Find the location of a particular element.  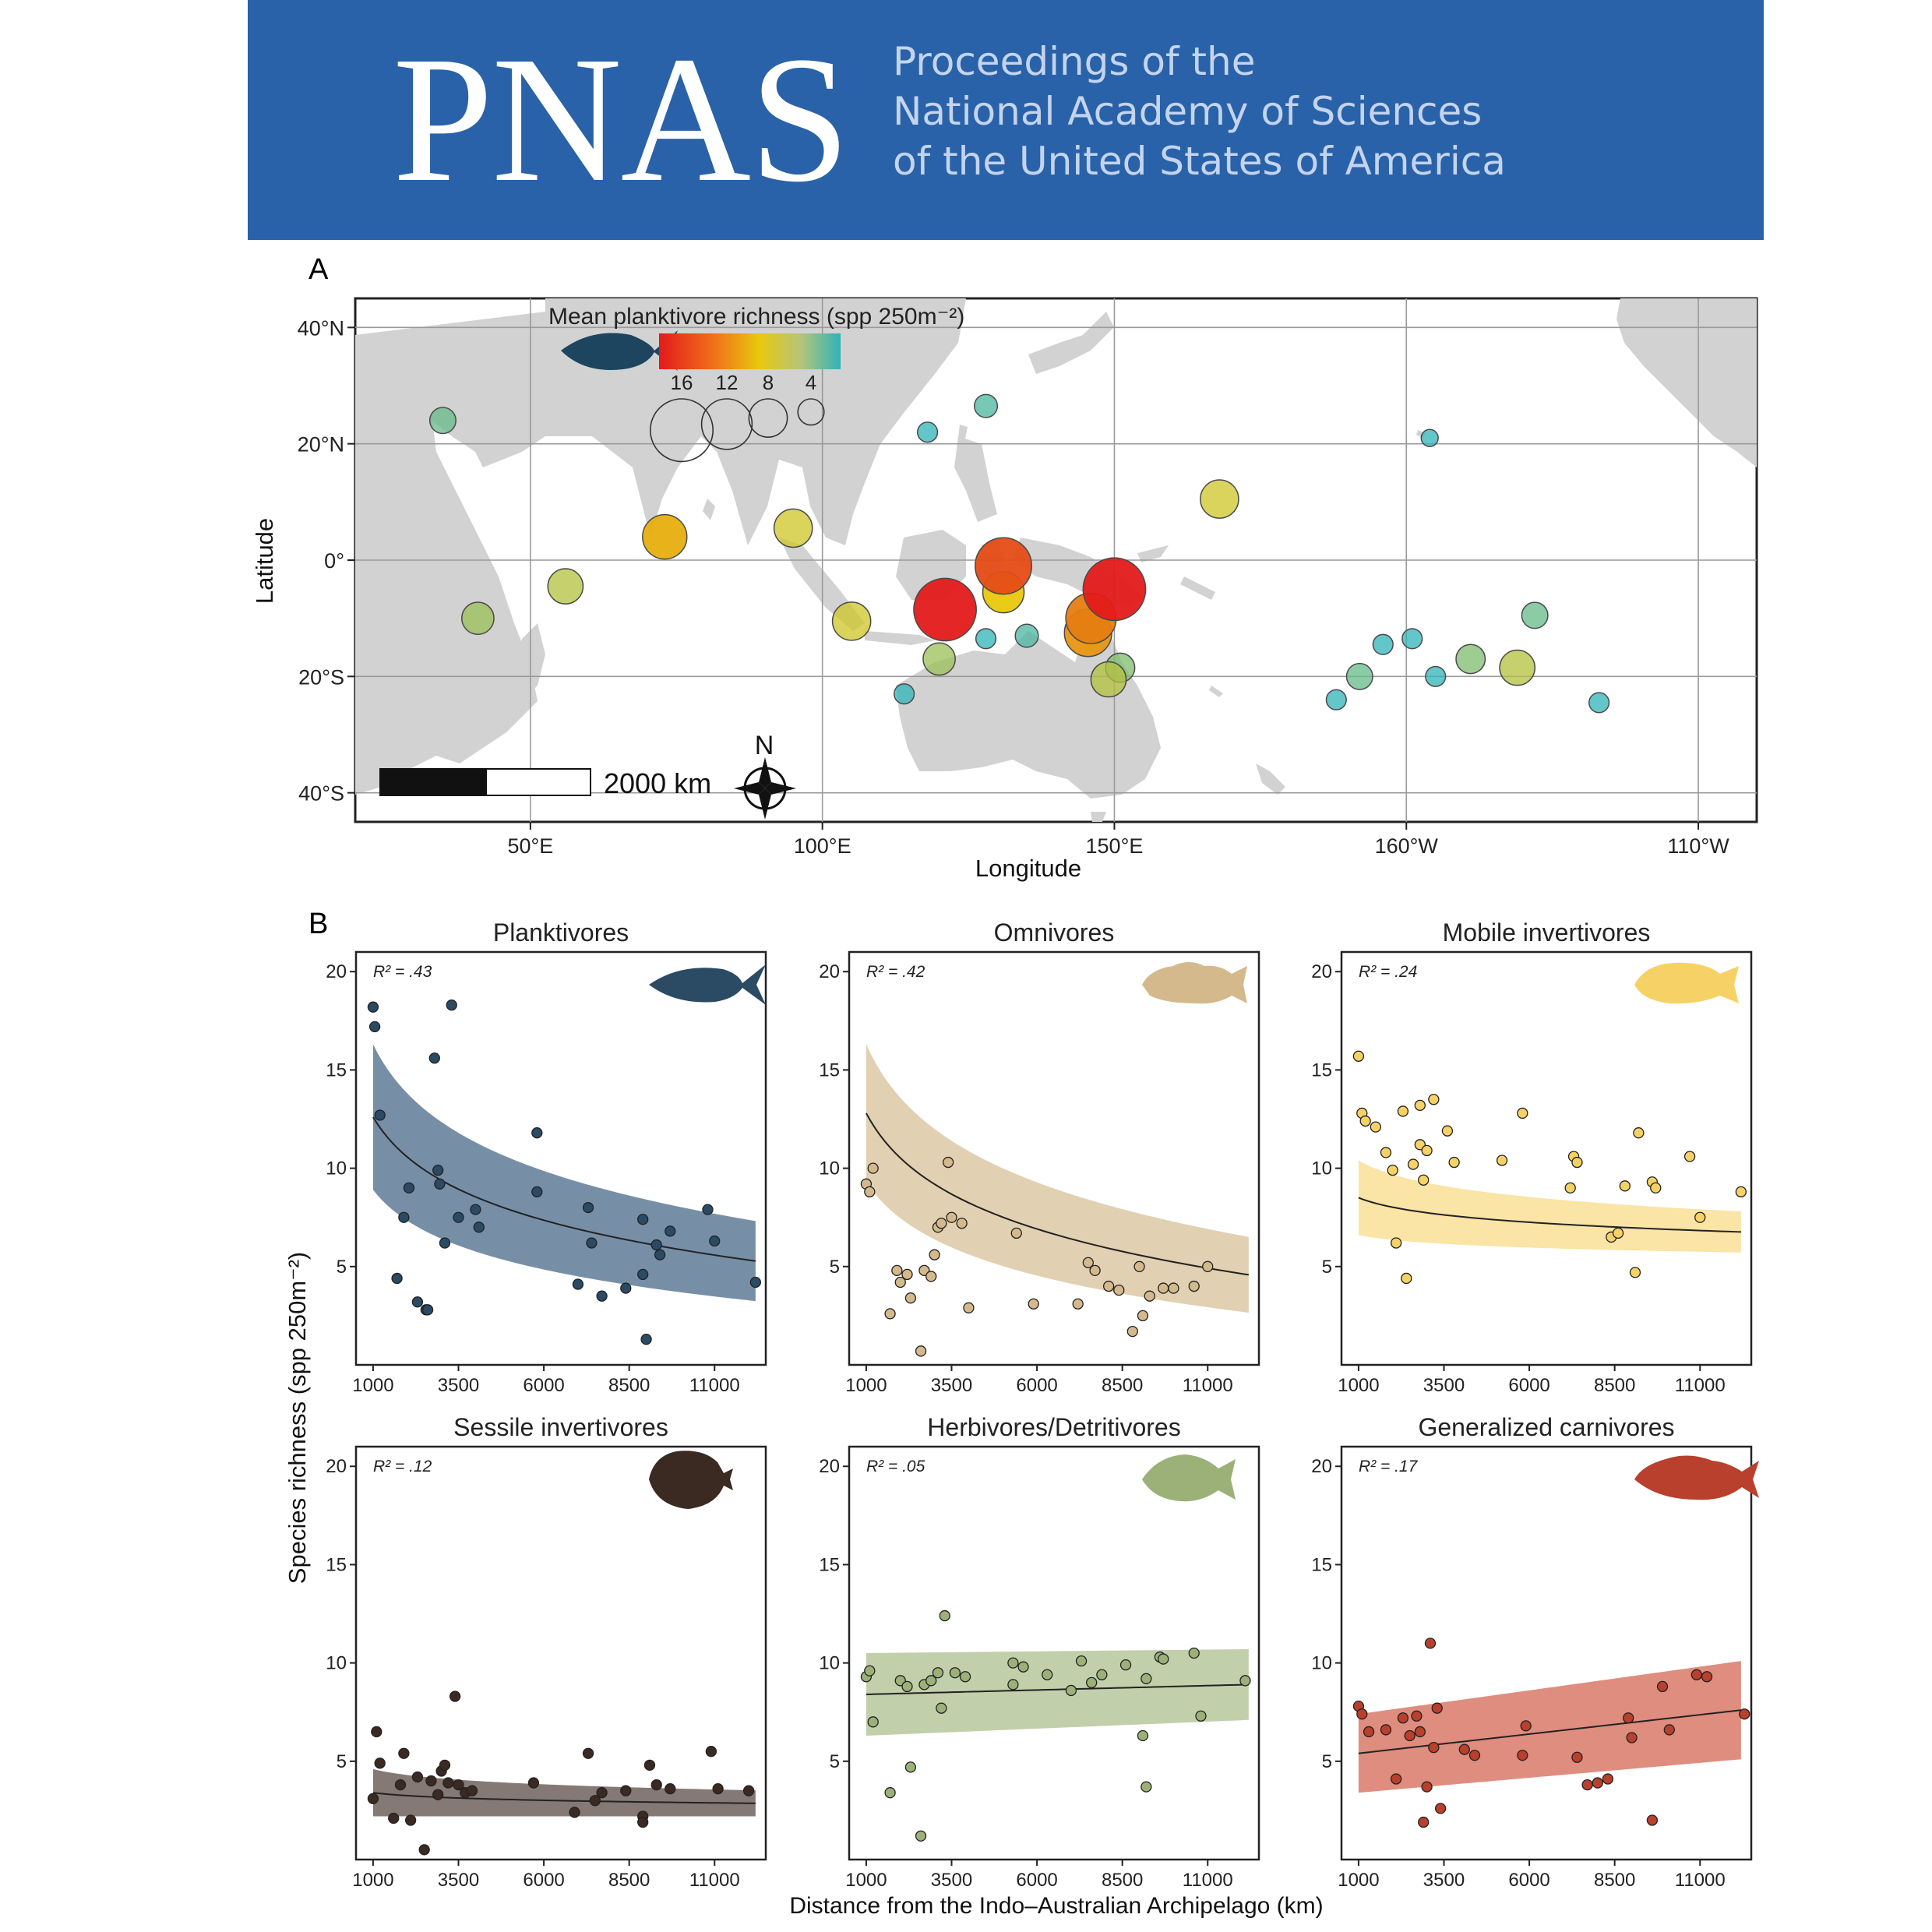

legend-size-label: 4 is located at coordinates (811, 383).